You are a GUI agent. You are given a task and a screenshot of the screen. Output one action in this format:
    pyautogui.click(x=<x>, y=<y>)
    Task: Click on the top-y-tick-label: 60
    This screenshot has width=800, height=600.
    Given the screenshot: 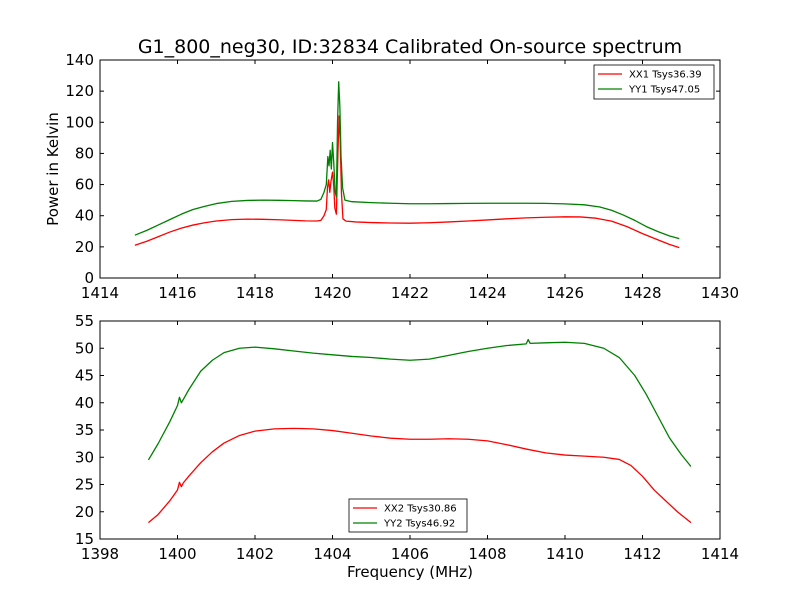 What is the action you would take?
    pyautogui.click(x=84, y=185)
    